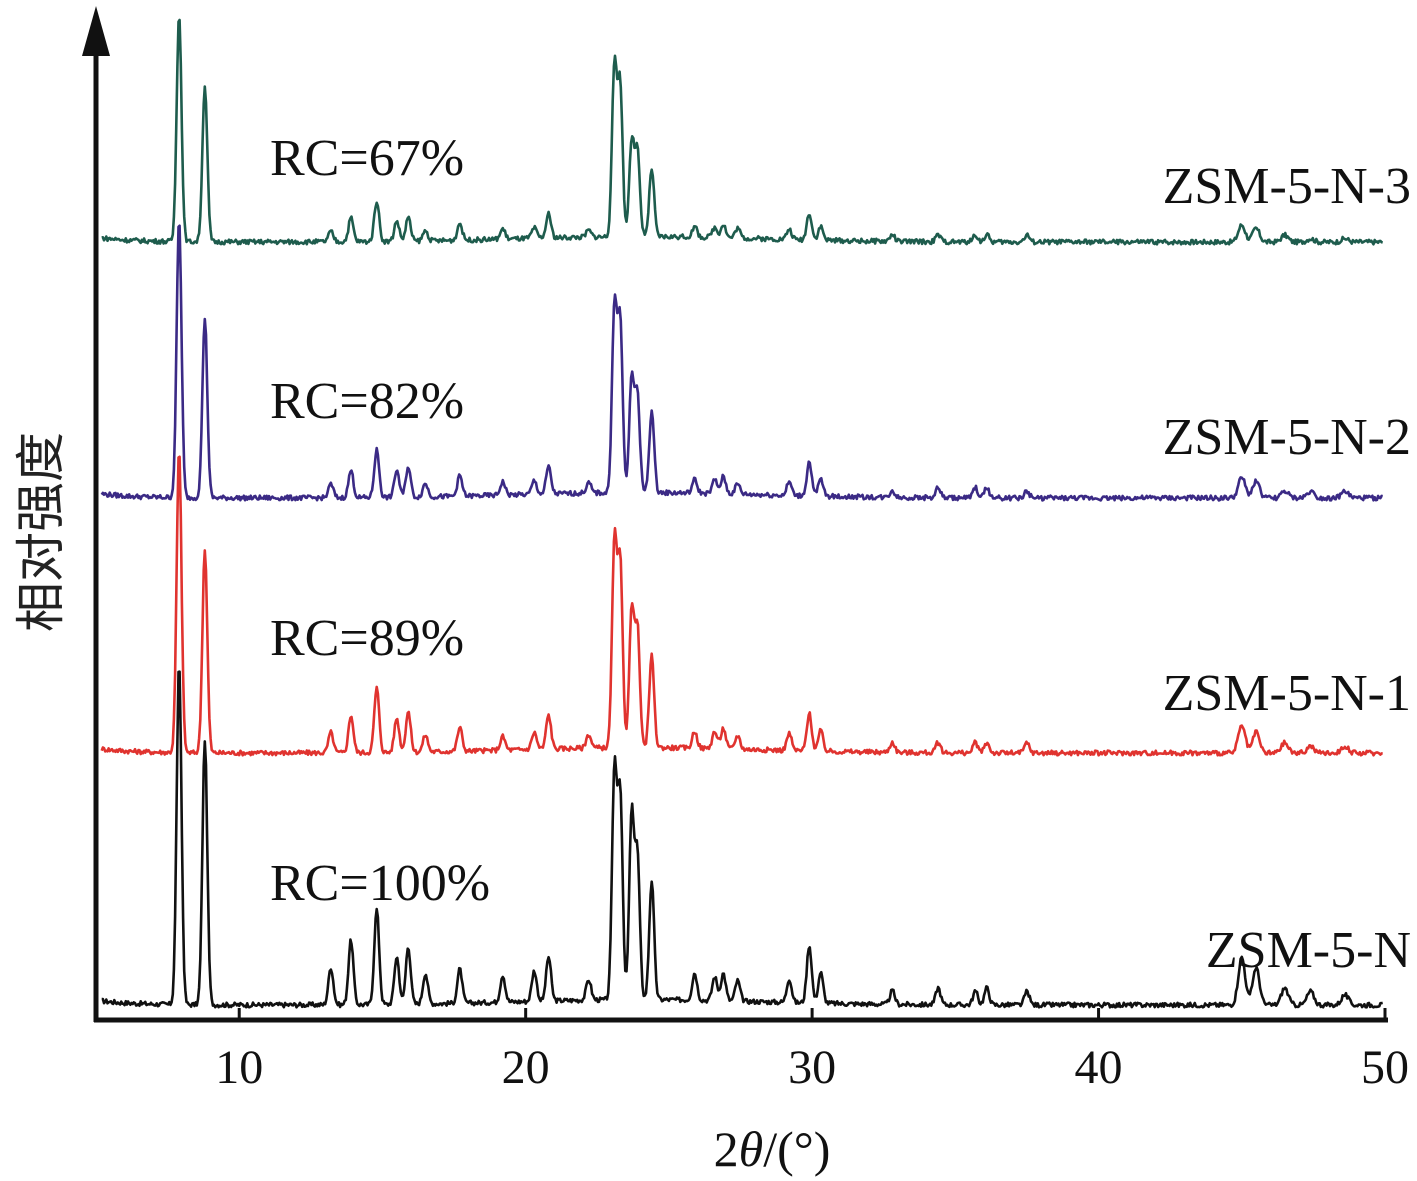 The image size is (1417, 1181). What do you see at coordinates (812, 1067) in the screenshot?
I see `x-tick-label: 30` at bounding box center [812, 1067].